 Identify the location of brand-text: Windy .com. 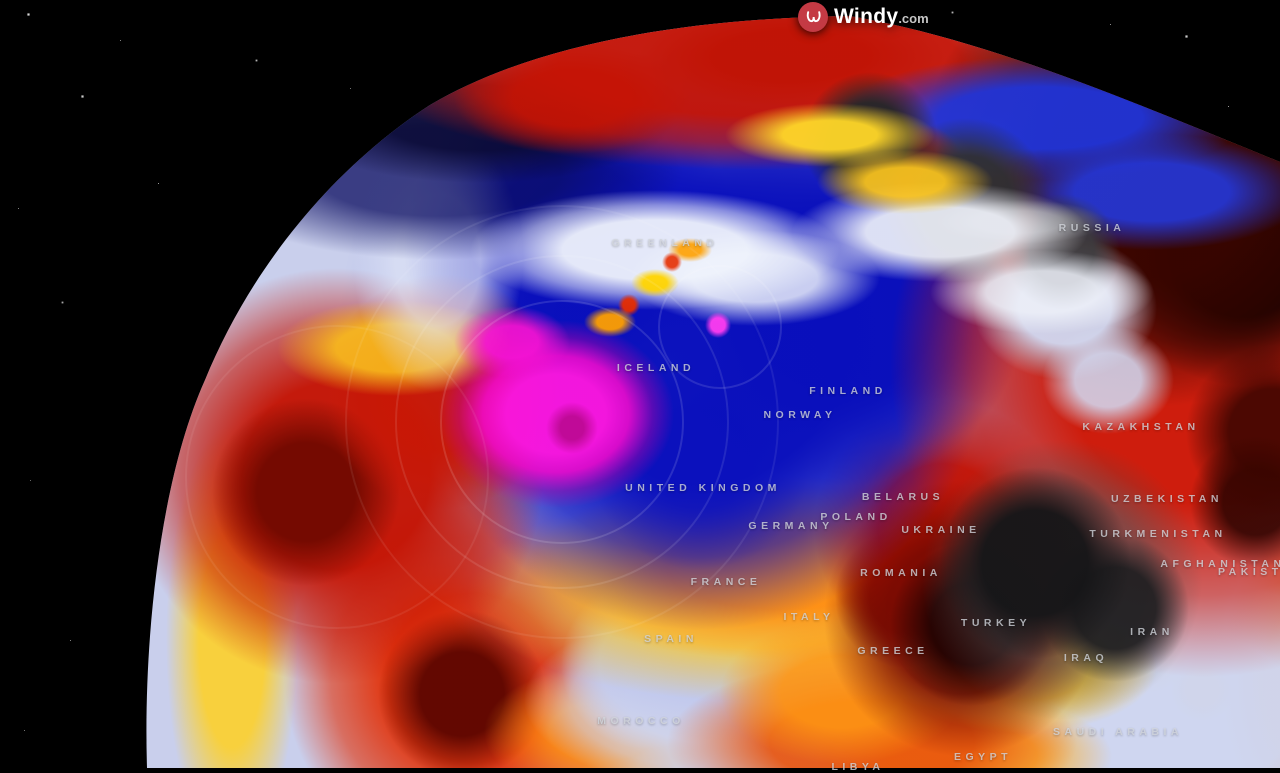
(881, 17).